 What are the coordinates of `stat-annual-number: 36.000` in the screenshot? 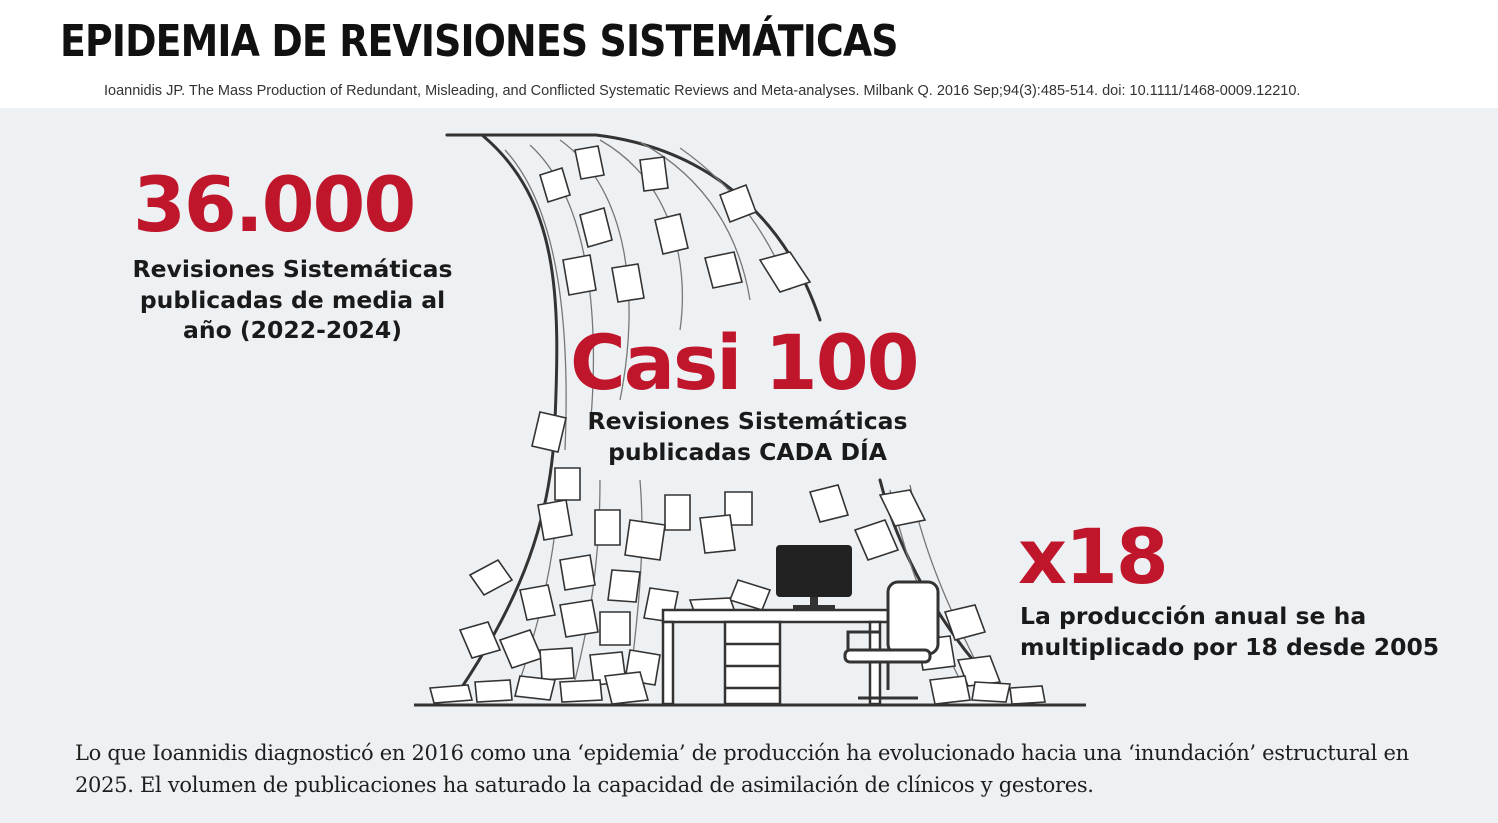 It's located at (274, 204).